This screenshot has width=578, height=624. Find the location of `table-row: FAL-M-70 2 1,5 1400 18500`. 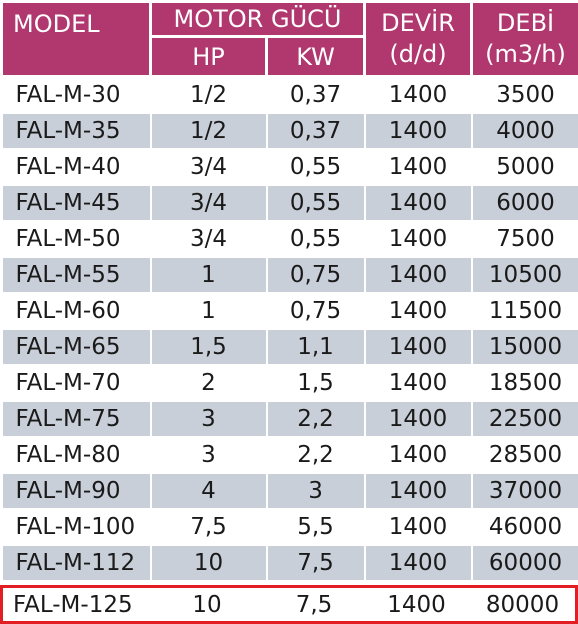

table-row: FAL-M-70 2 1,5 1400 18500 is located at coordinates (289, 383).